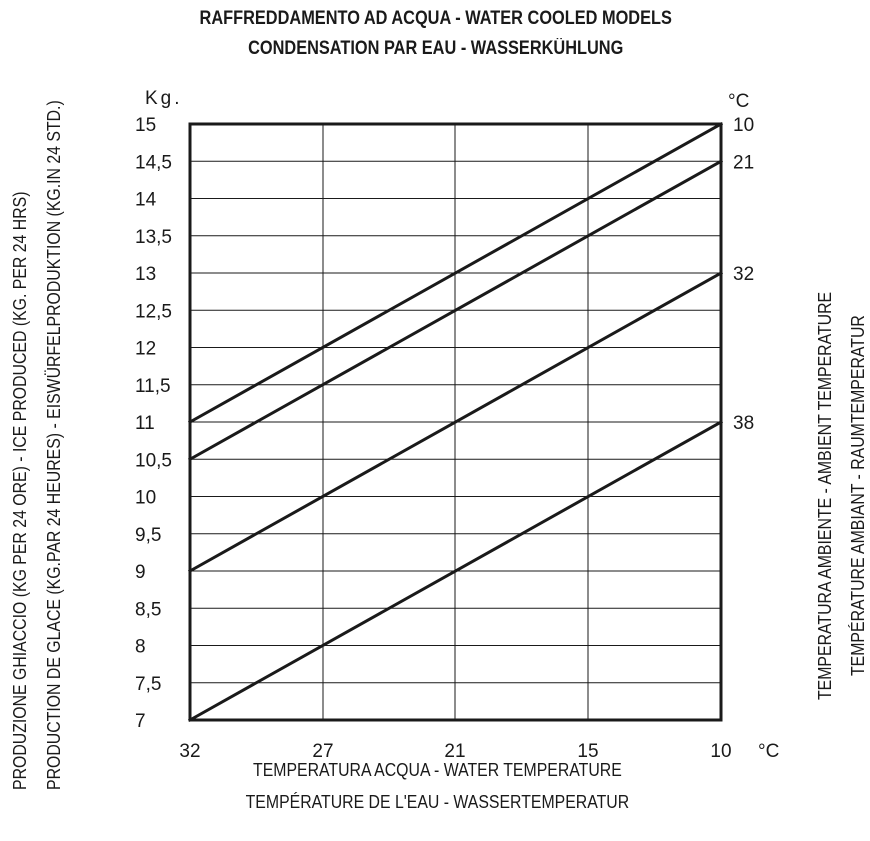 This screenshot has width=870, height=841. I want to click on series-label-10: 10, so click(743, 125).